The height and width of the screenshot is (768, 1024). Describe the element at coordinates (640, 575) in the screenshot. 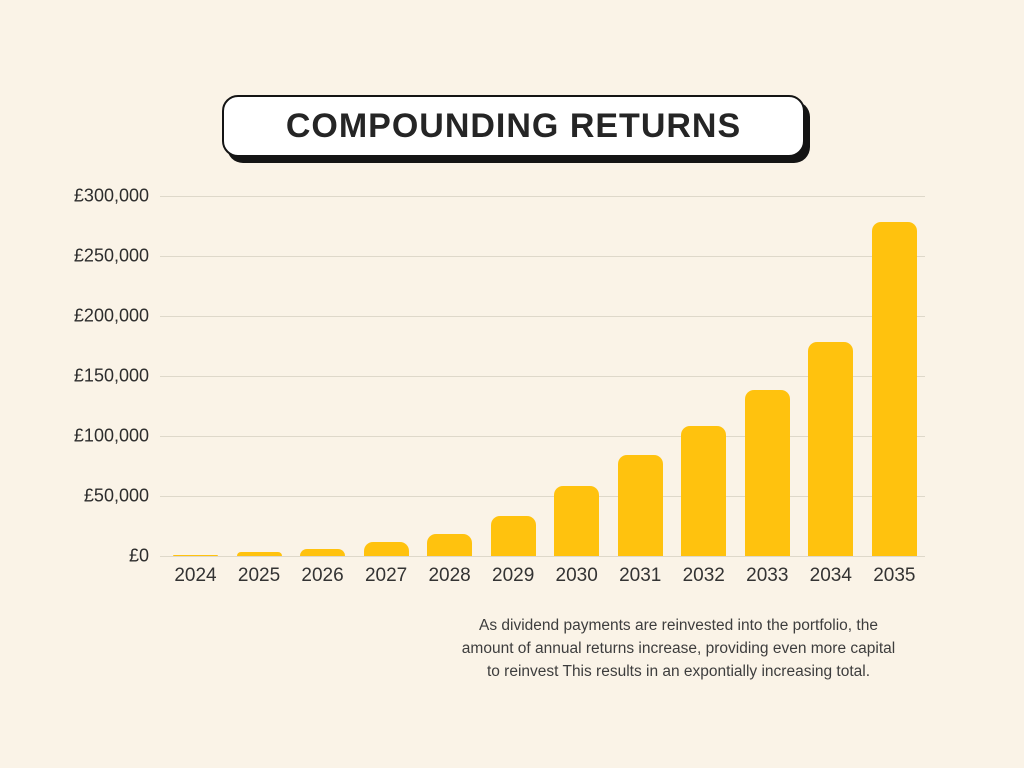

I see `x-axis-label: 2031` at that location.